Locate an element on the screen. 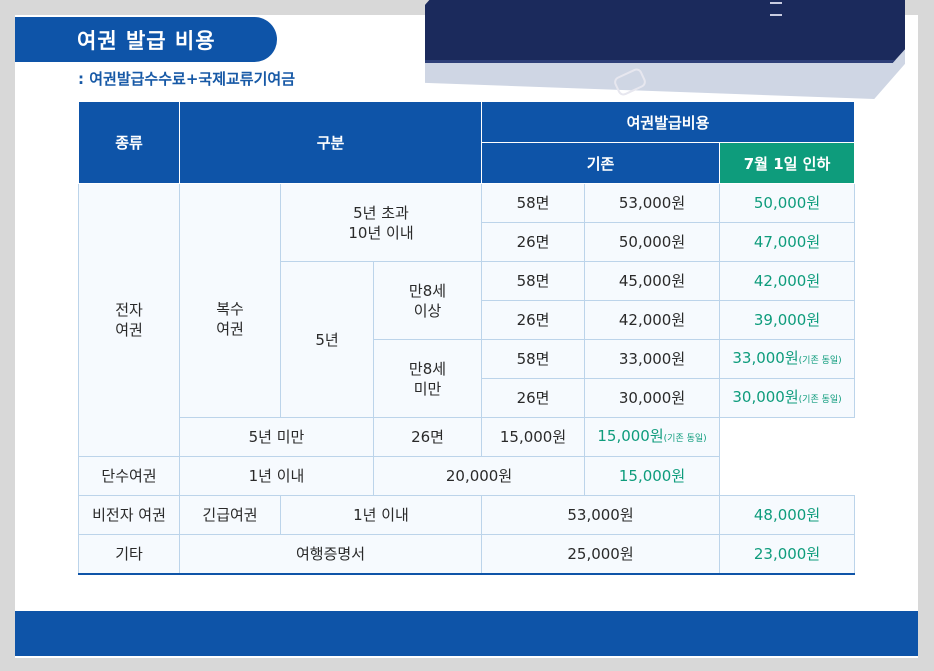  validity-over-5-years: 5년 초과 10년 이내 is located at coordinates (381, 222).